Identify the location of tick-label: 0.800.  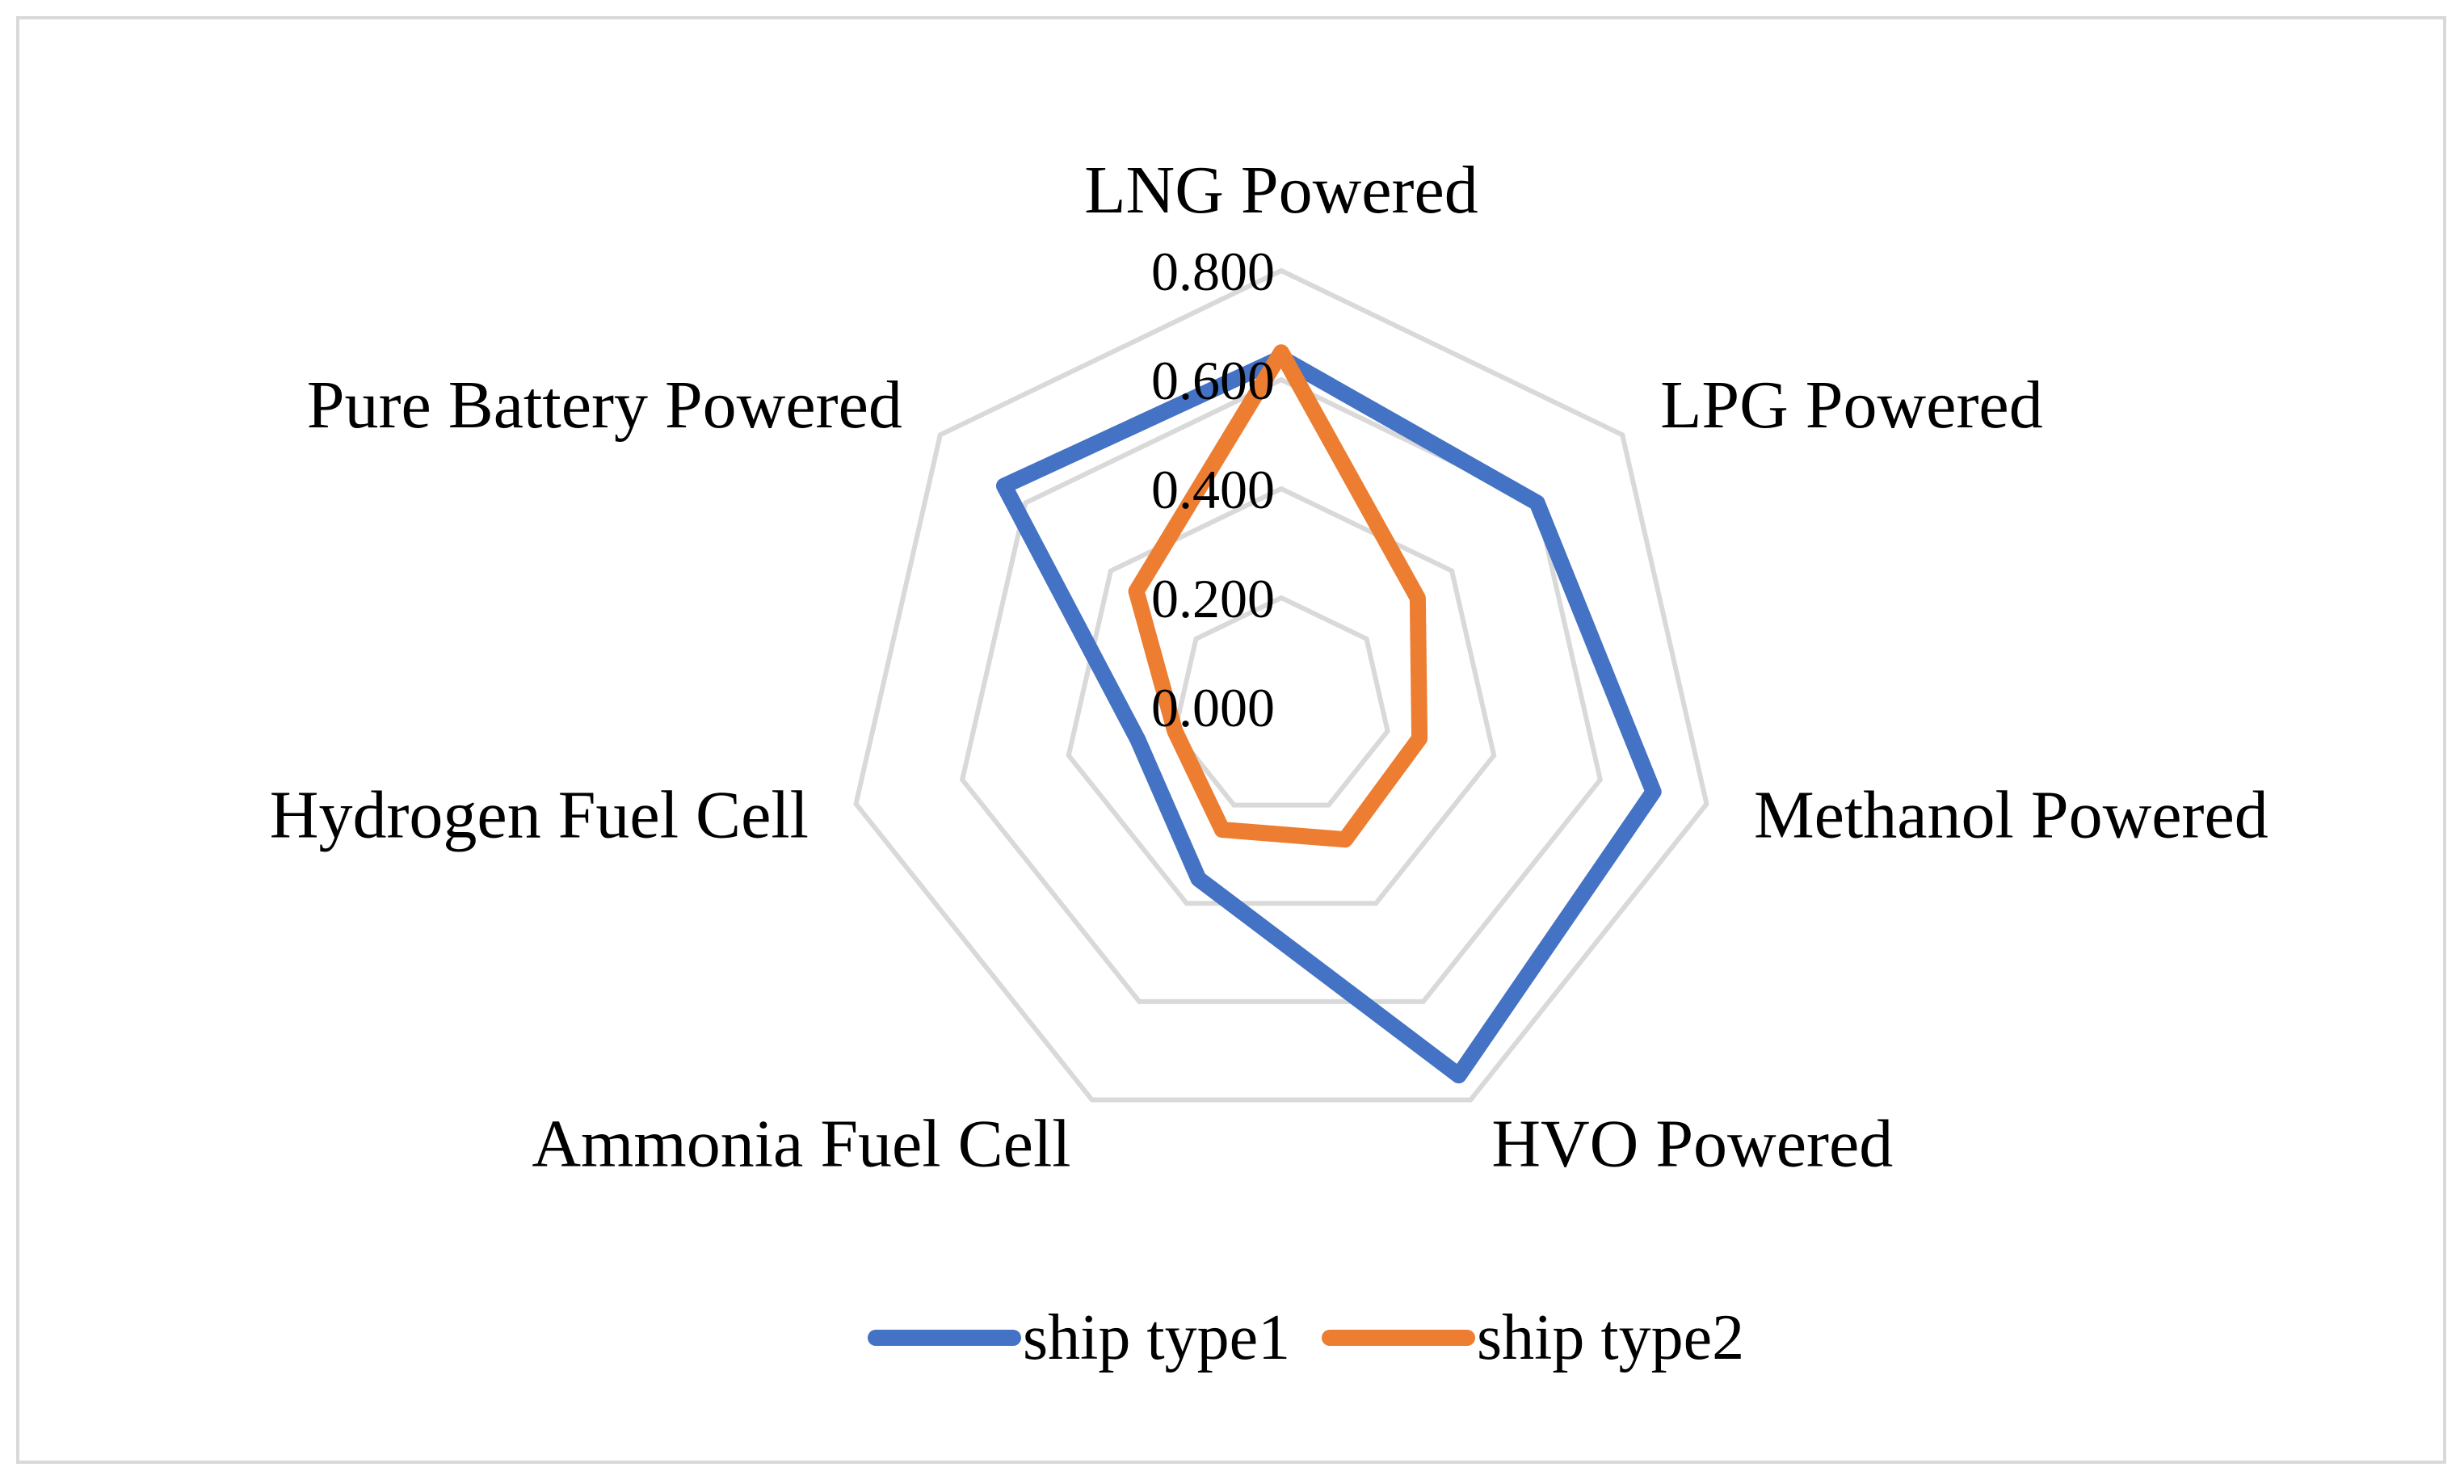
(1213, 271).